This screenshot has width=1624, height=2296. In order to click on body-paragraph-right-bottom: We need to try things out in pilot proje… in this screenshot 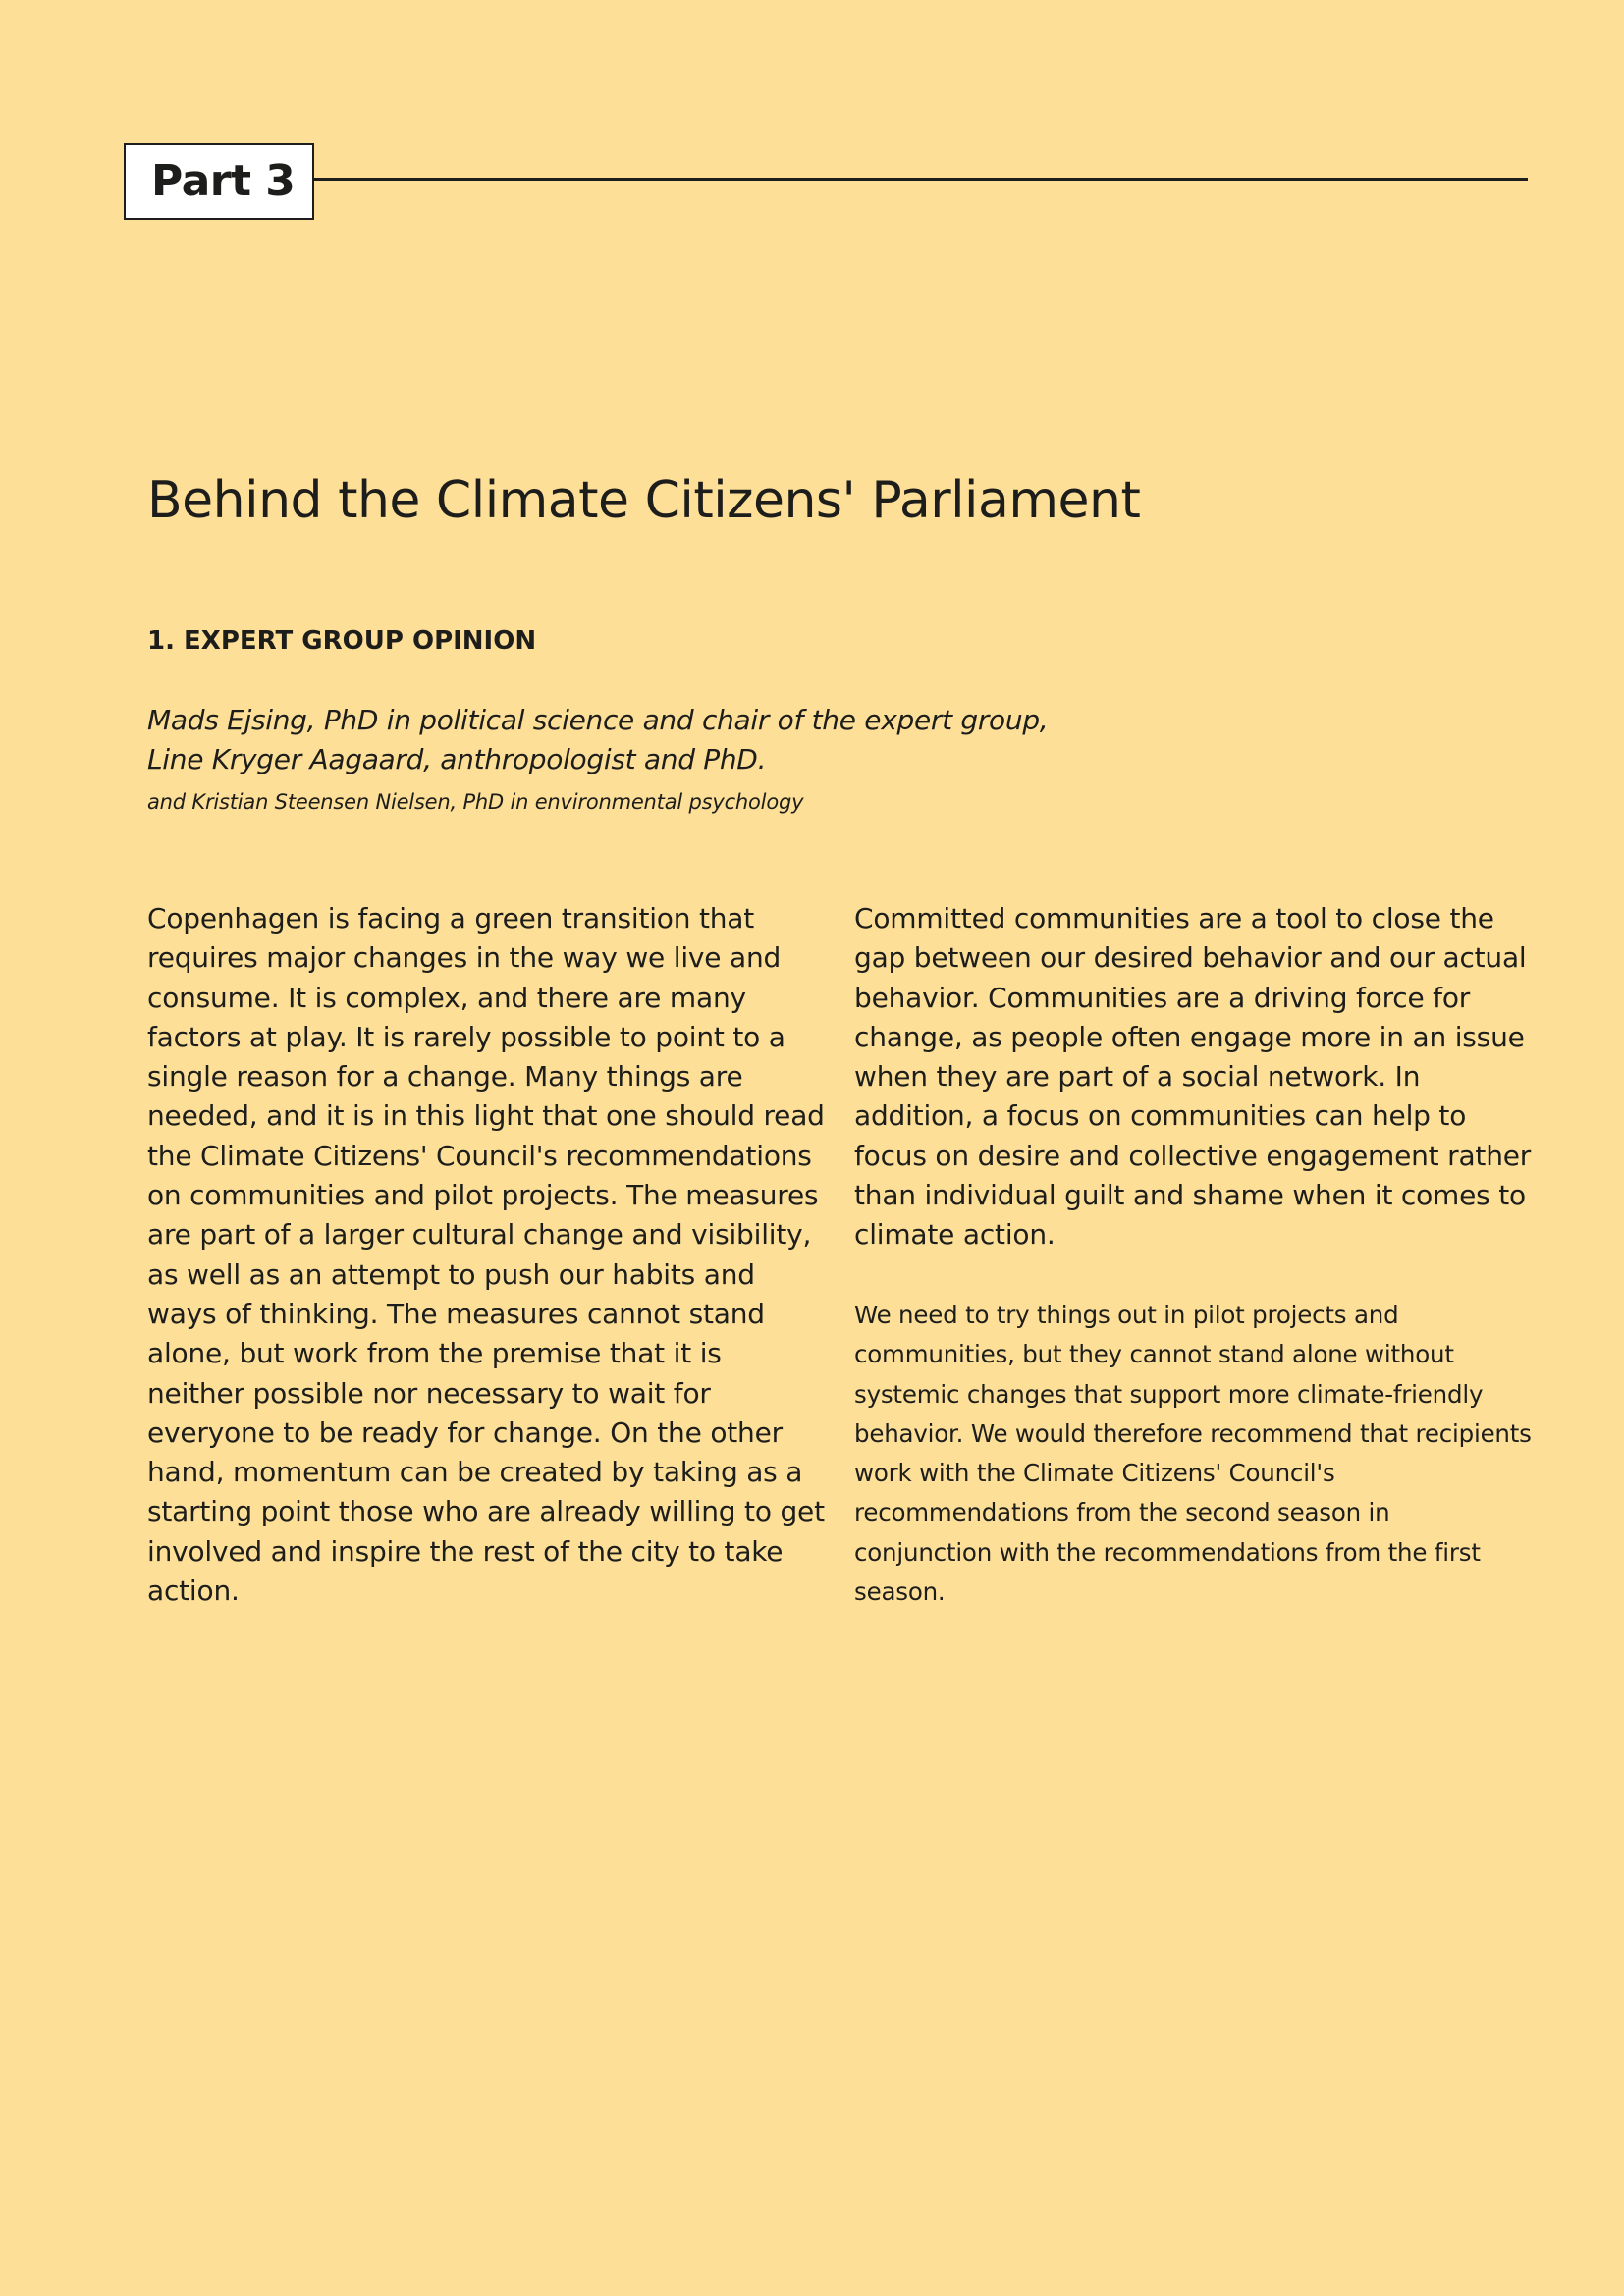, I will do `click(1193, 1454)`.